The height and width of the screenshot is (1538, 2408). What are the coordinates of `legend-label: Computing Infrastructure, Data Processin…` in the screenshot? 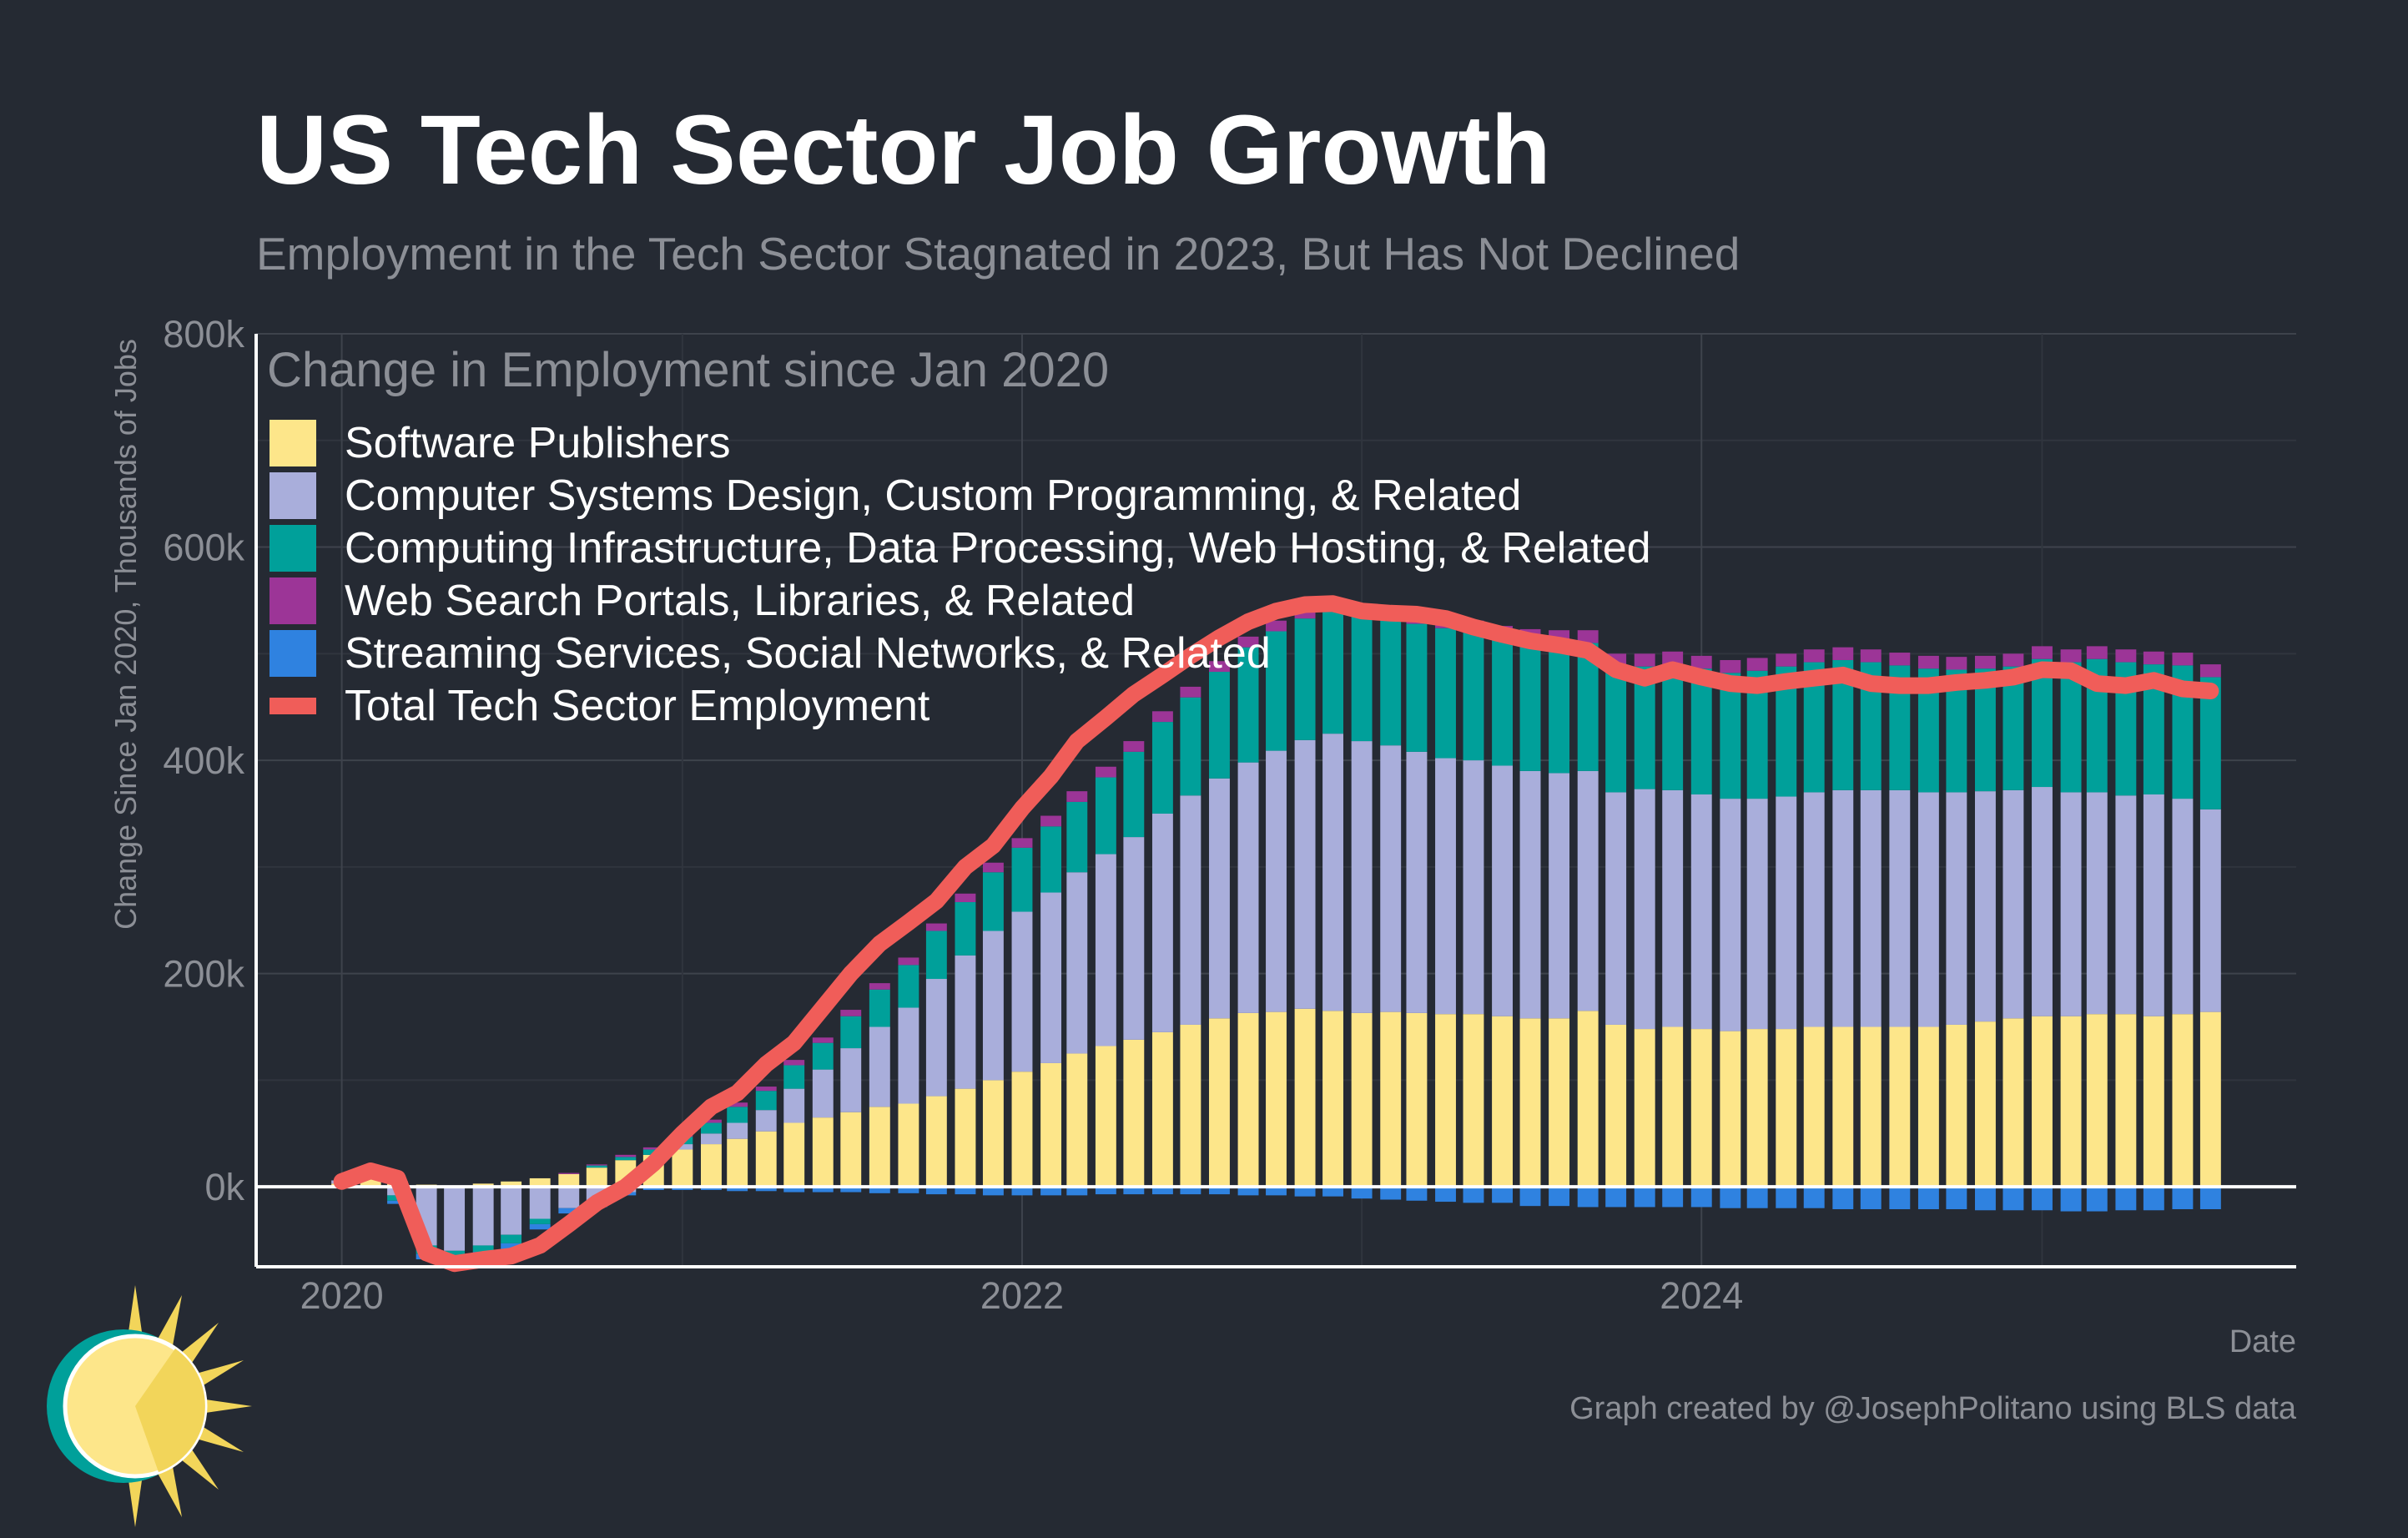 It's located at (998, 548).